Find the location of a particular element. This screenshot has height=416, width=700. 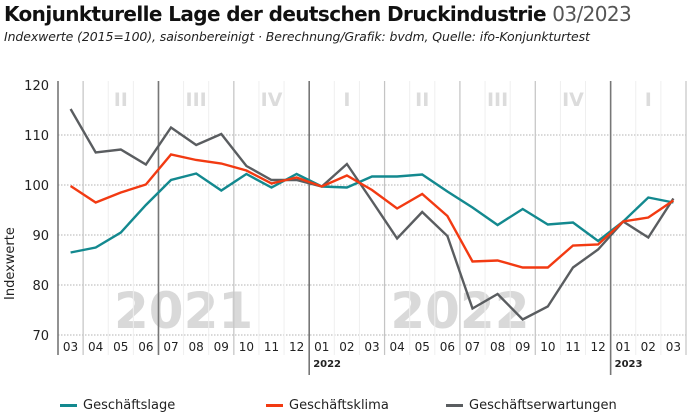

legend-label: Geschäftsklima is located at coordinates (339, 405).